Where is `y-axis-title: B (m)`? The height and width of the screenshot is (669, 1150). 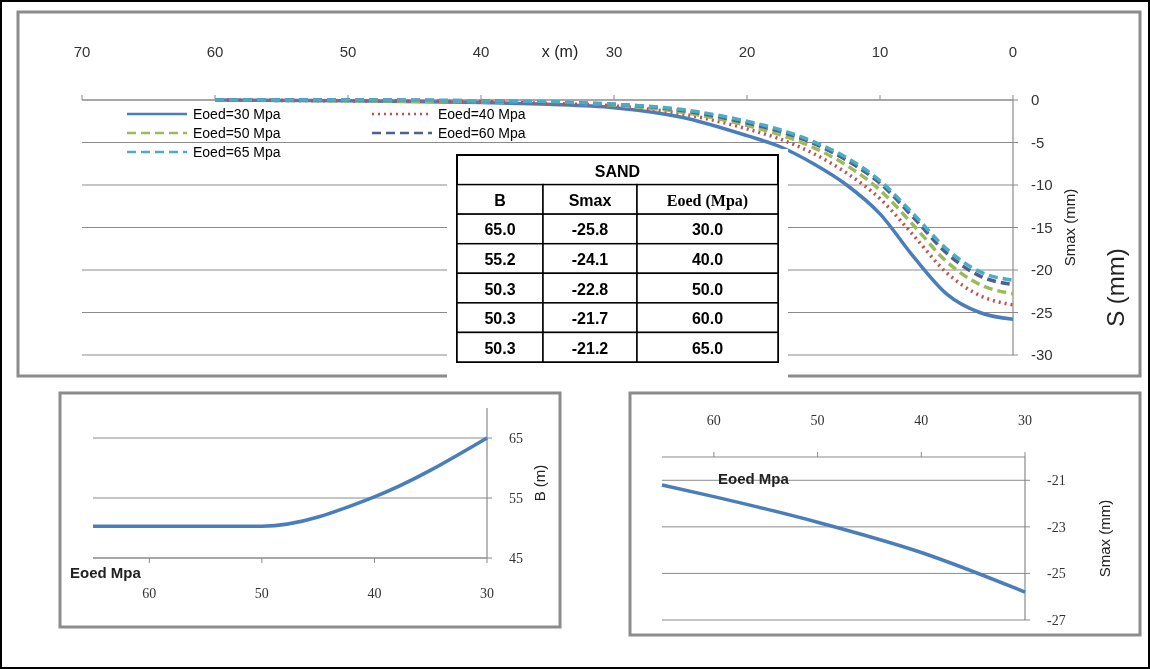 y-axis-title: B (m) is located at coordinates (539, 483).